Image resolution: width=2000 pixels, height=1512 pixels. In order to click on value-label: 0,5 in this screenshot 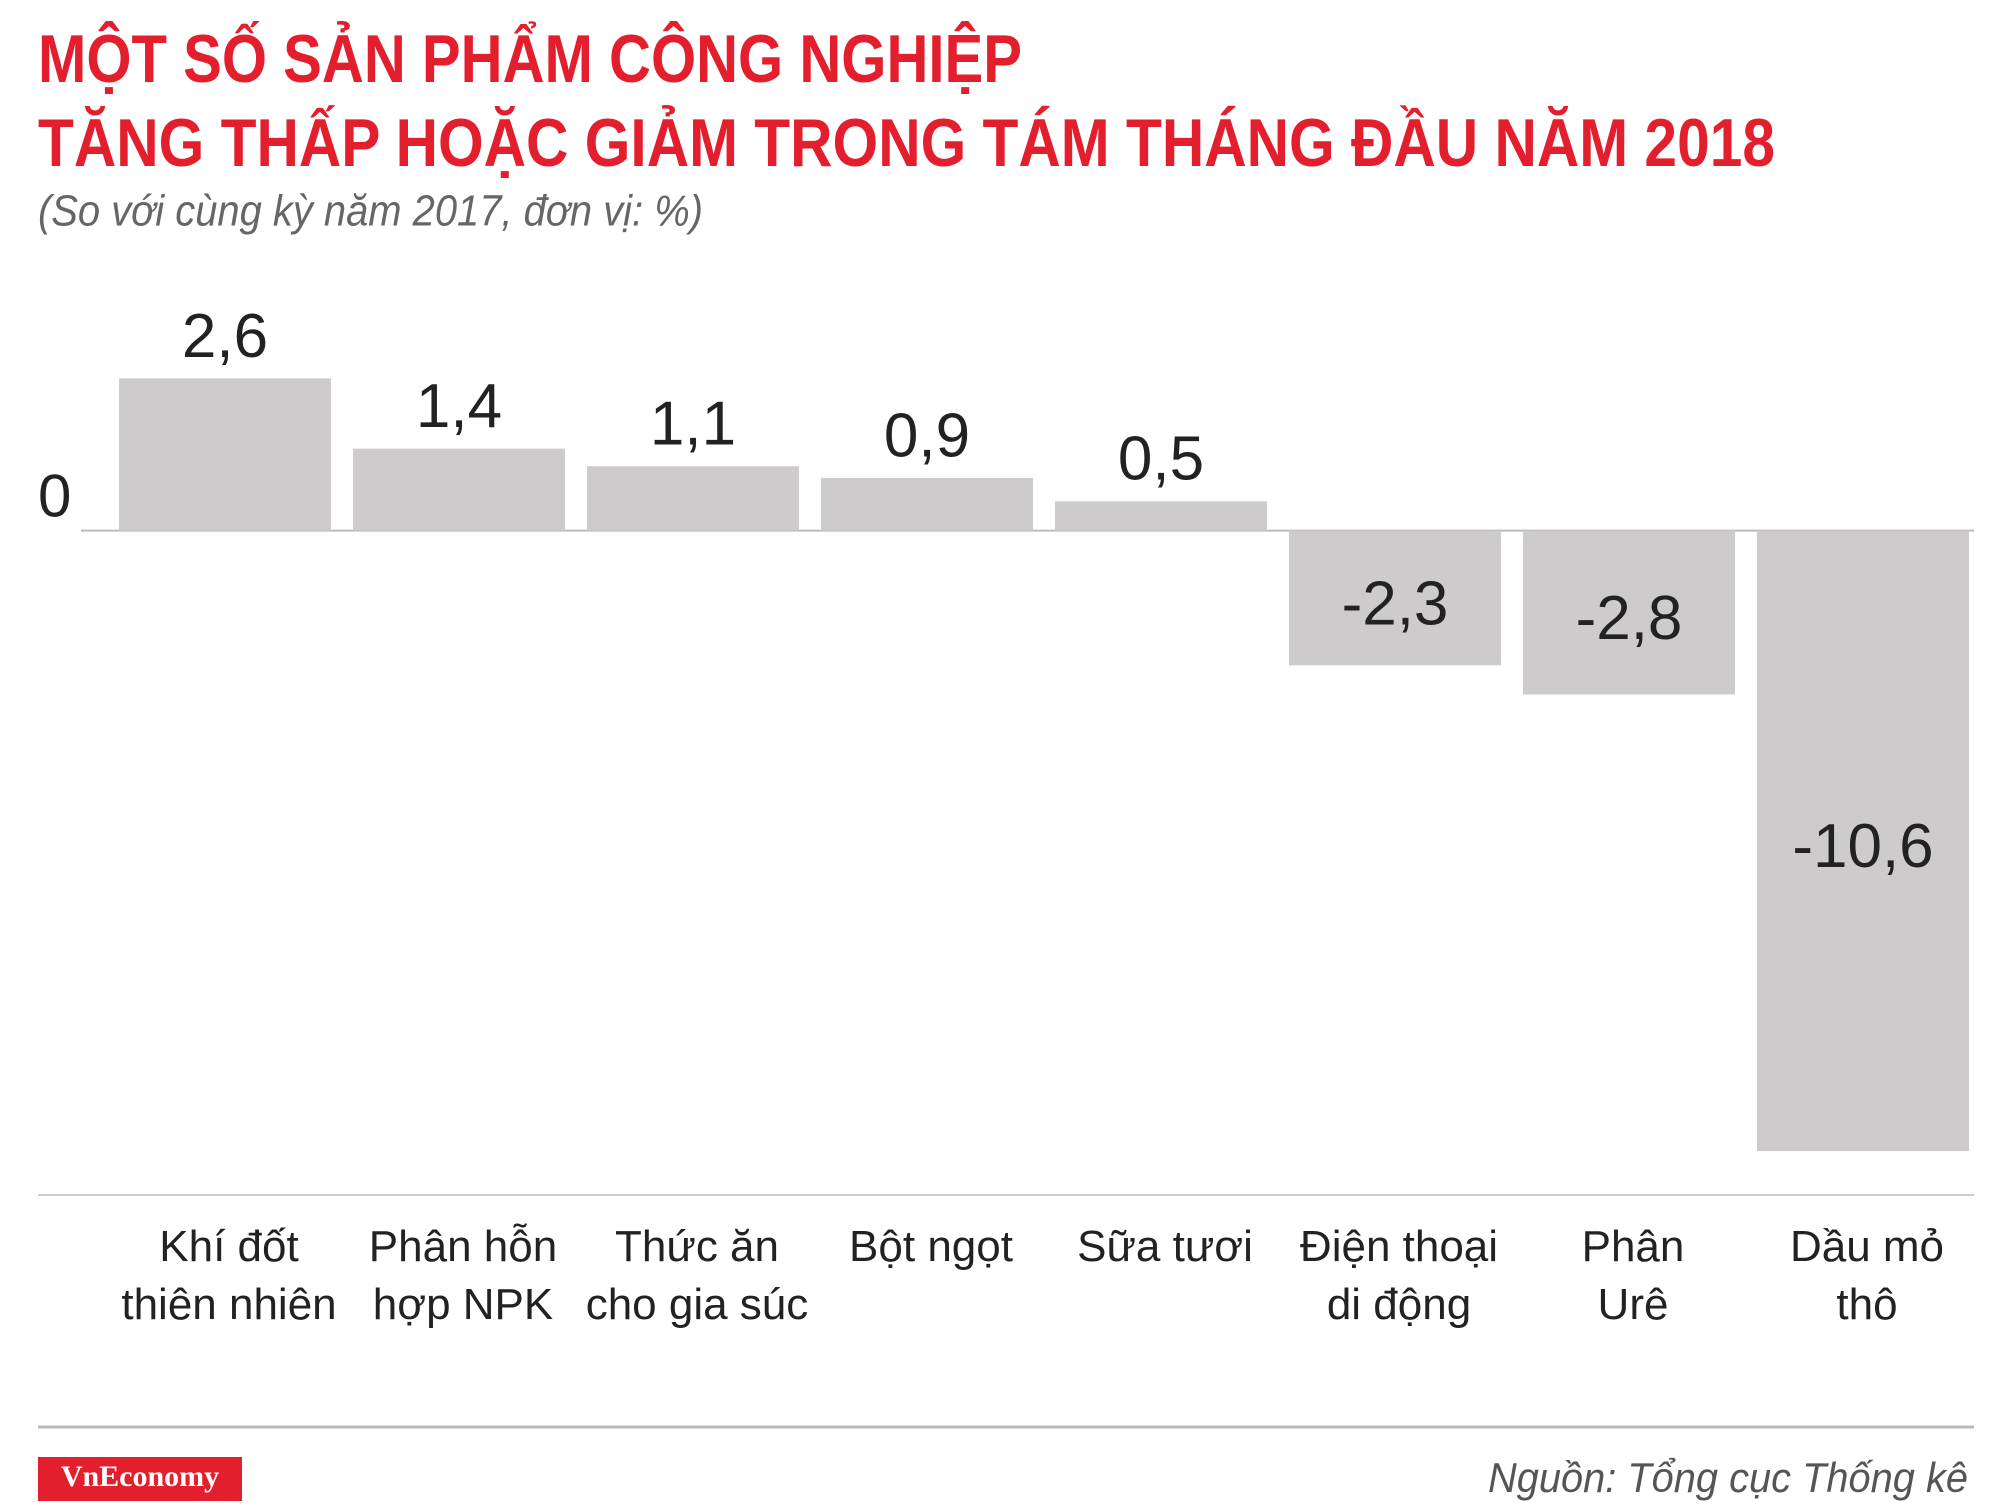, I will do `click(1161, 459)`.